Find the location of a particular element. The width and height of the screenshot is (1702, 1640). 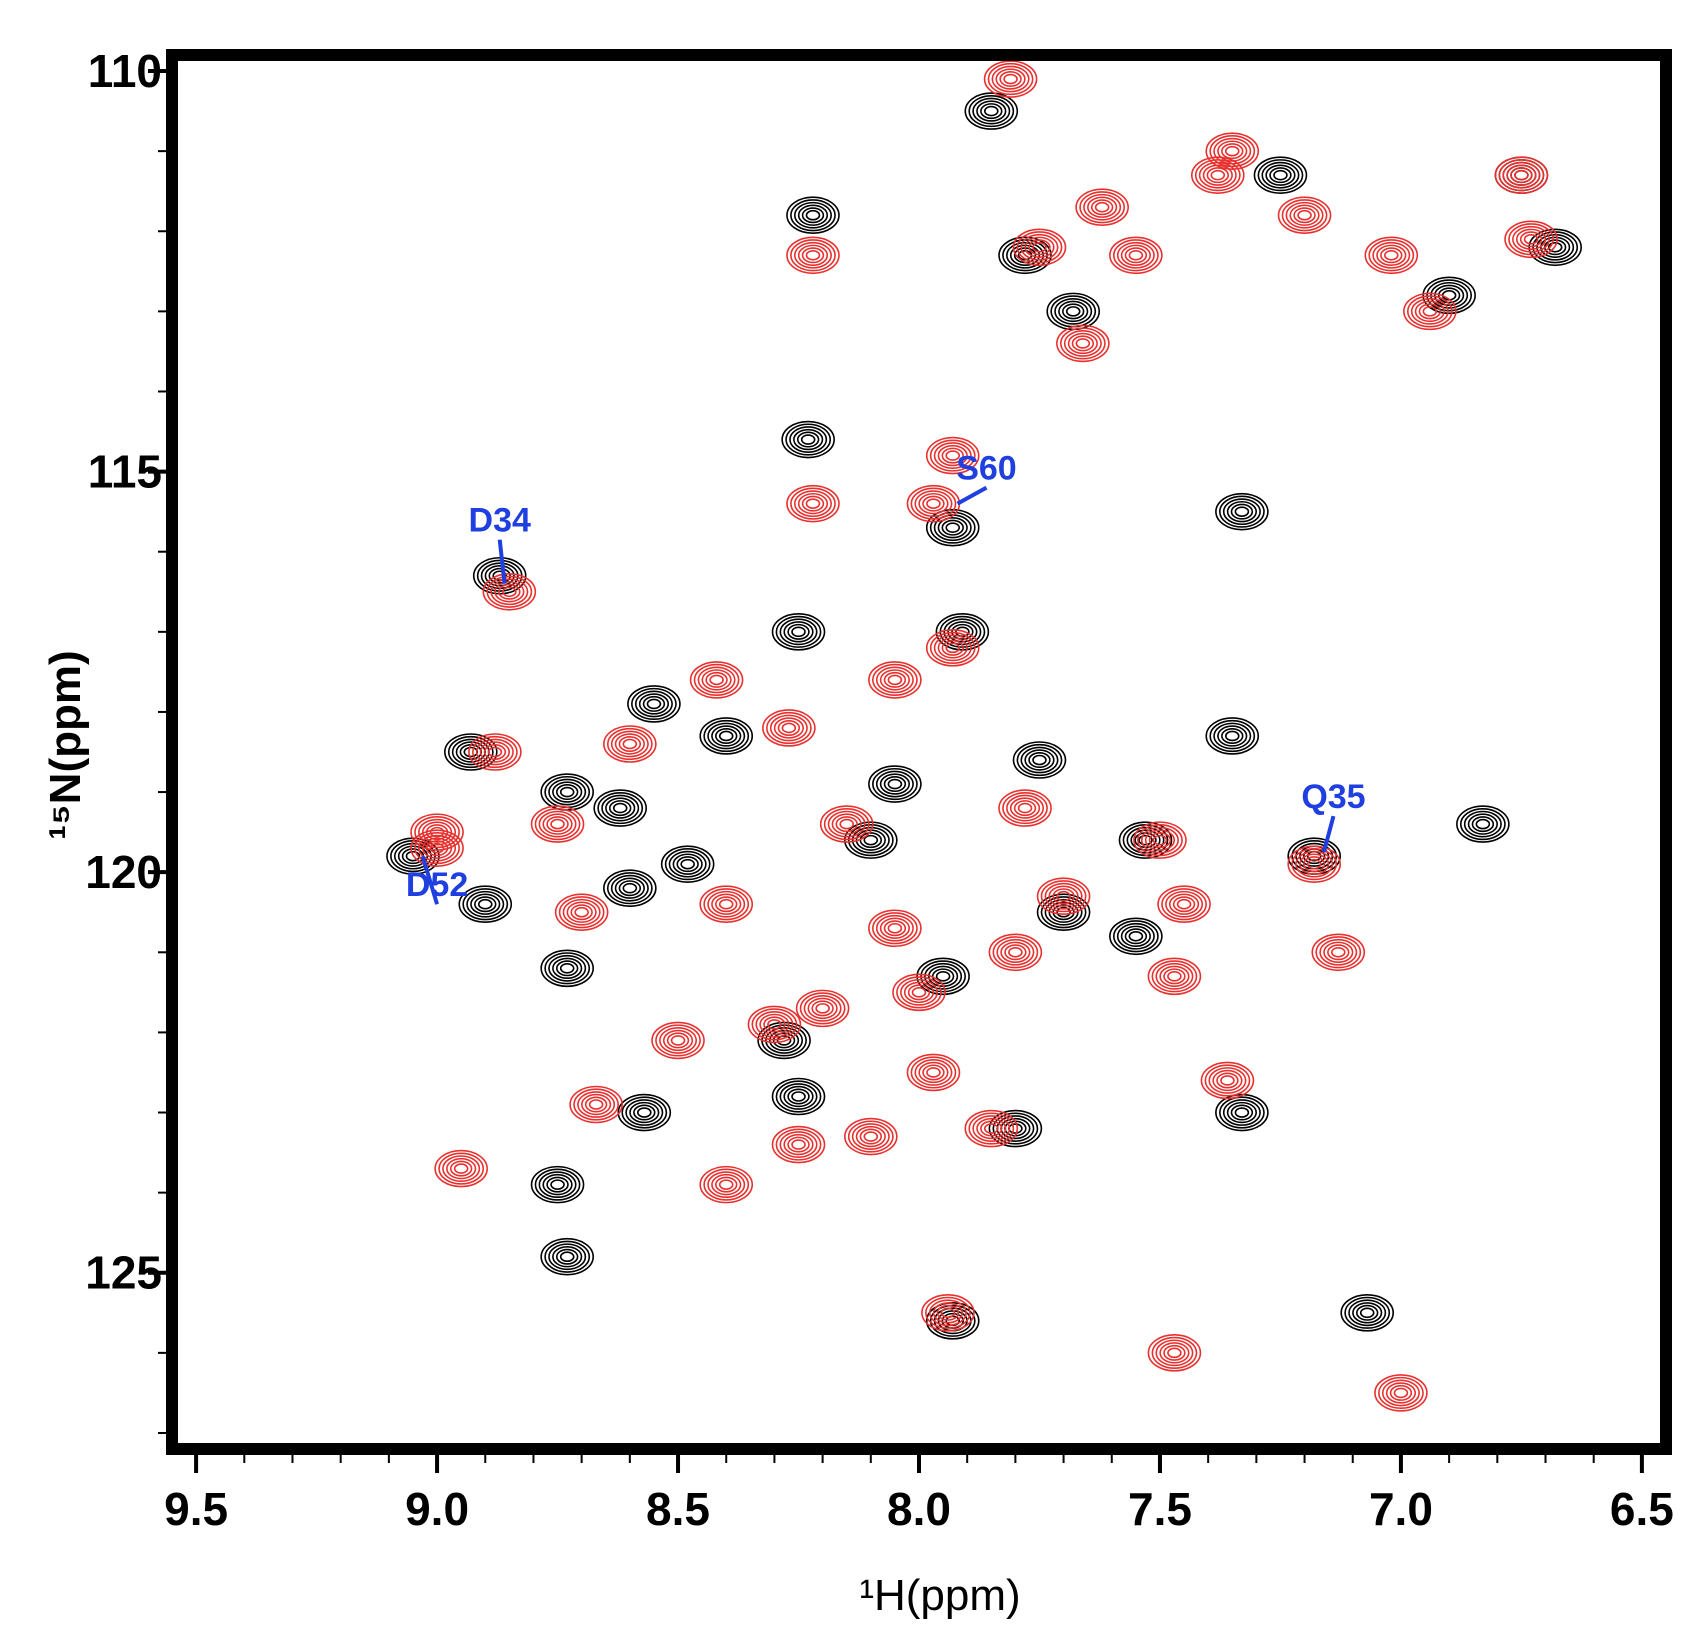

x-tick-label: 7.5 is located at coordinates (1160, 1509).